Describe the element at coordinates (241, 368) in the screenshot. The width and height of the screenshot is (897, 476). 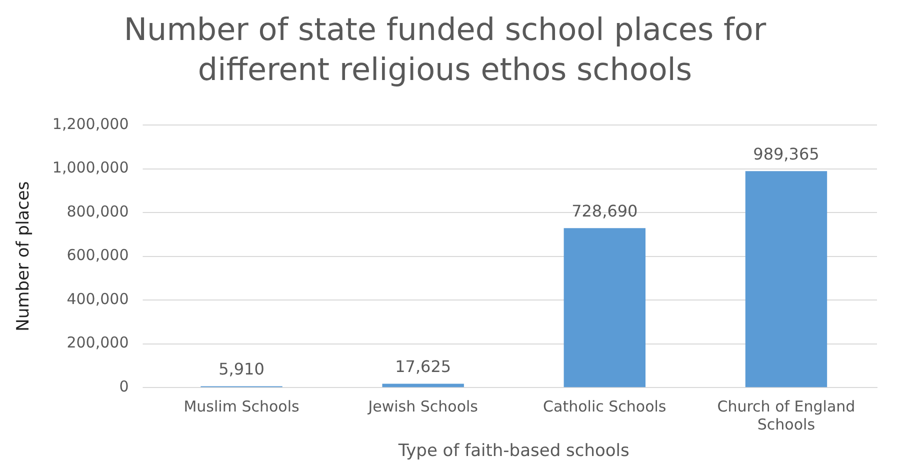
I see `data-label: 5,910` at that location.